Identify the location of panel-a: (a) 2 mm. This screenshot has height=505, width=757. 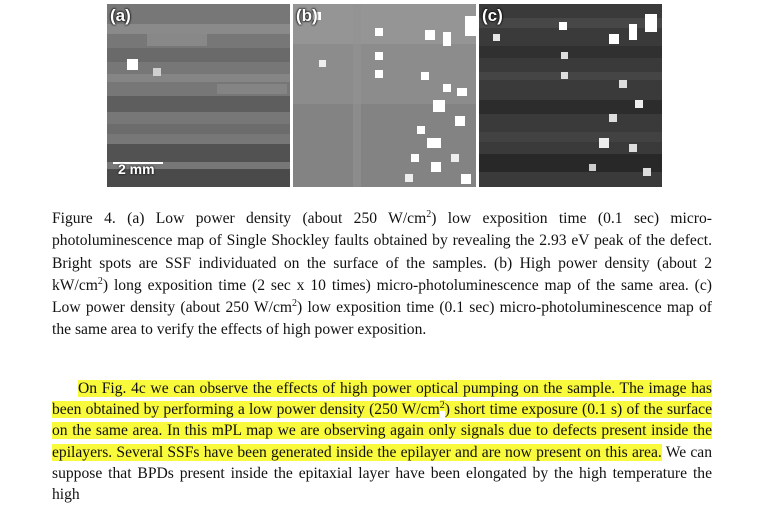
(198, 95).